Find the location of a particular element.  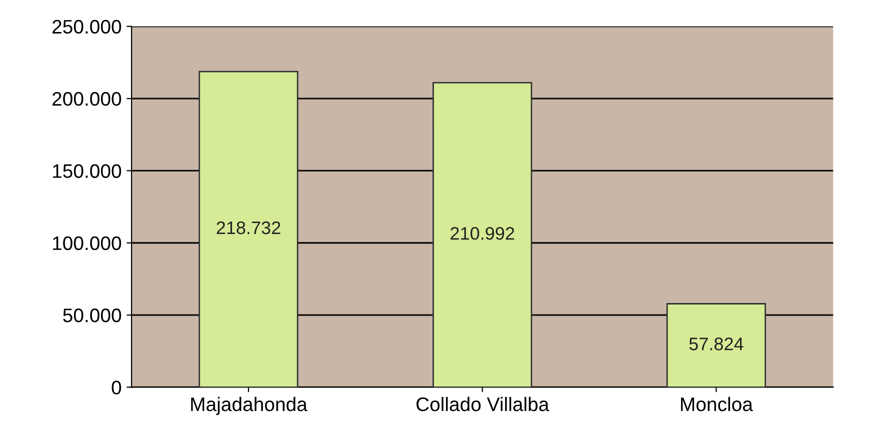

y-tick-label: 100.000 is located at coordinates (87, 243).